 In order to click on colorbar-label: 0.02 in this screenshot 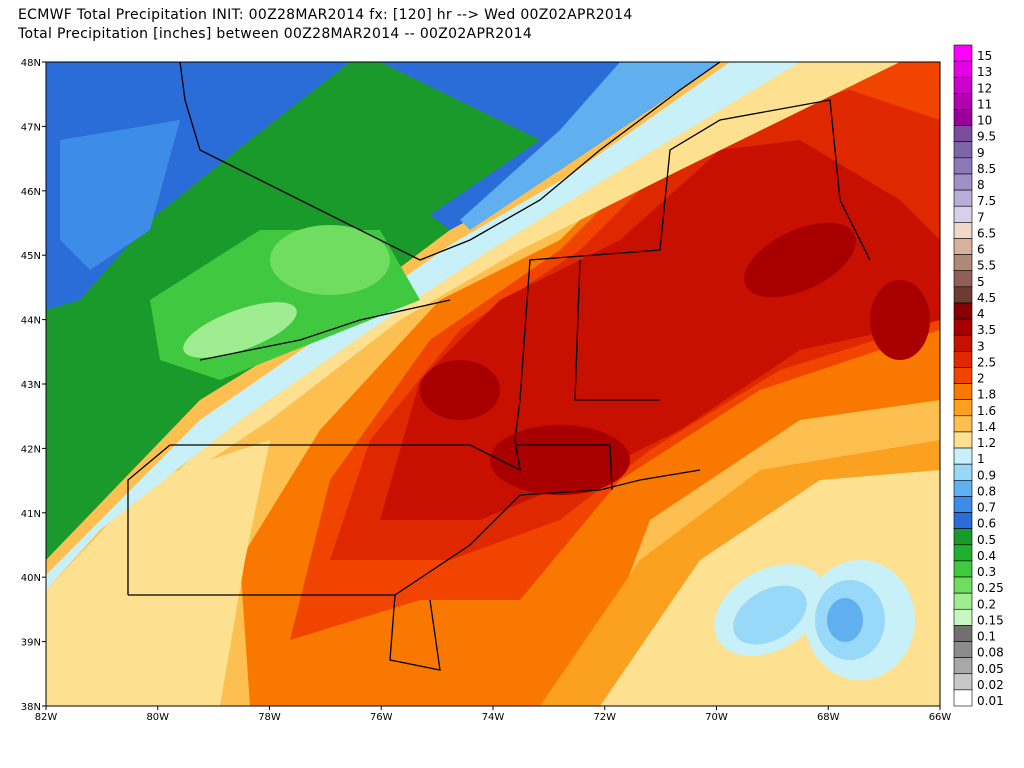, I will do `click(990, 685)`.